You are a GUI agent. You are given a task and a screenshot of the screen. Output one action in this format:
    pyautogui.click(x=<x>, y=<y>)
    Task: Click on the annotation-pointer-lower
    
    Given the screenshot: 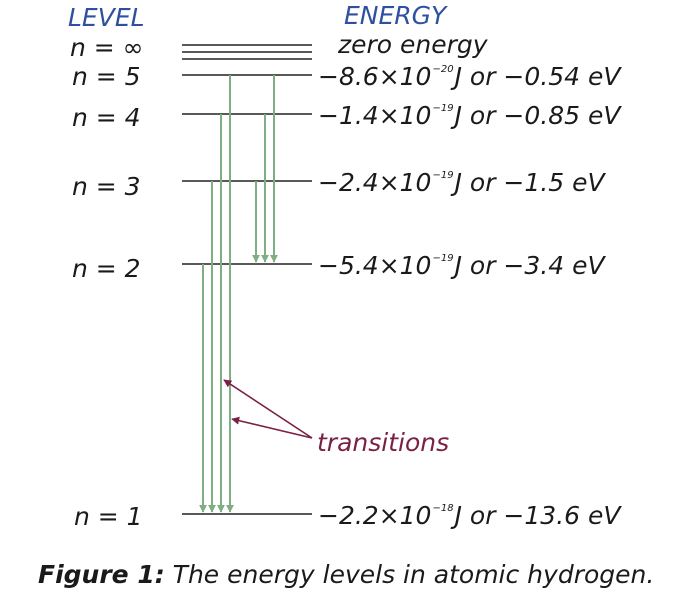 What is the action you would take?
    pyautogui.click(x=272, y=427)
    